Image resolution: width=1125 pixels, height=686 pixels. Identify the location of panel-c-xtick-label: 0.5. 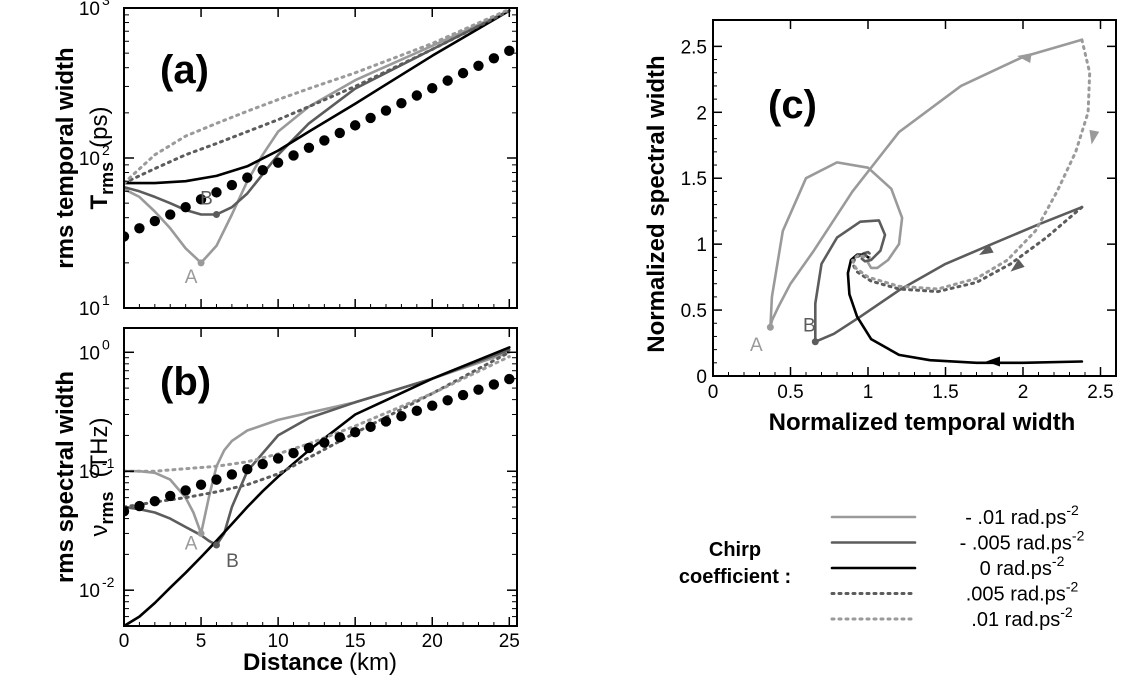
(790, 392).